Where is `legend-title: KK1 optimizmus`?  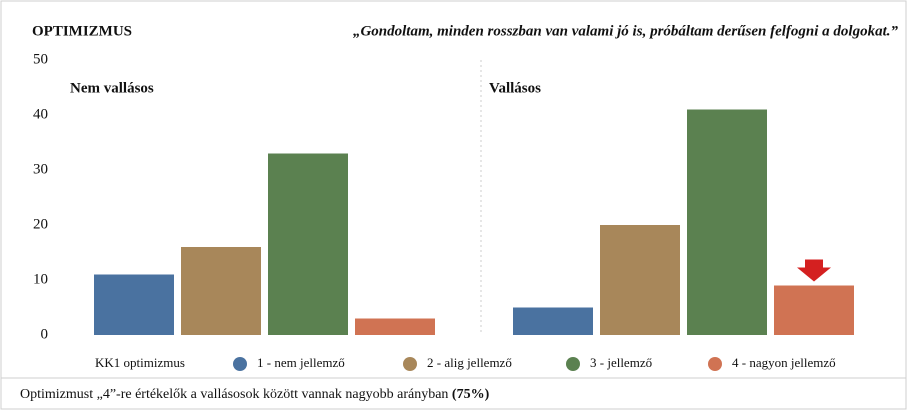
legend-title: KK1 optimizmus is located at coordinates (140, 362).